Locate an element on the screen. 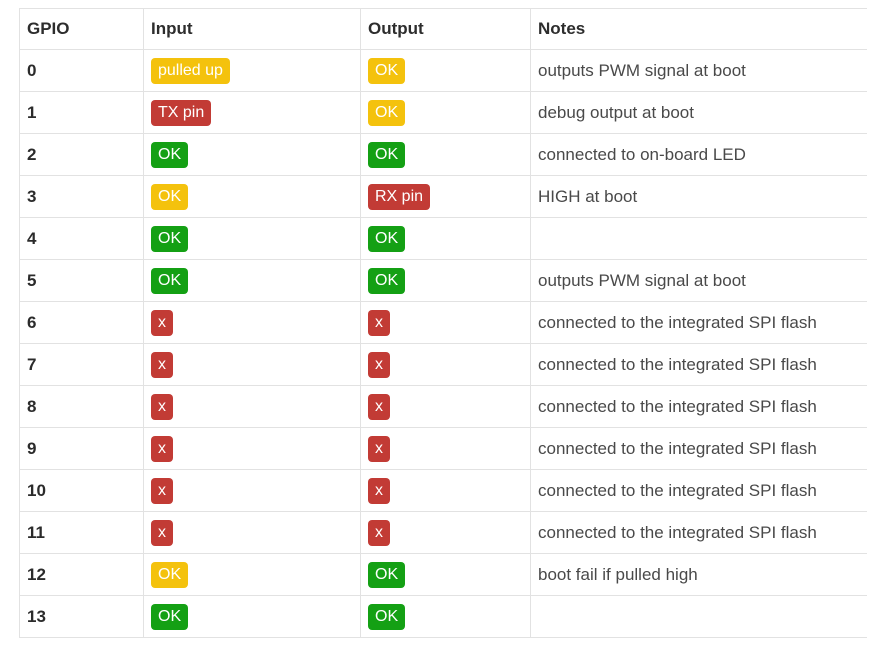  table-row: 5 OK OK outputs PWM signal at boot is located at coordinates (443, 280).